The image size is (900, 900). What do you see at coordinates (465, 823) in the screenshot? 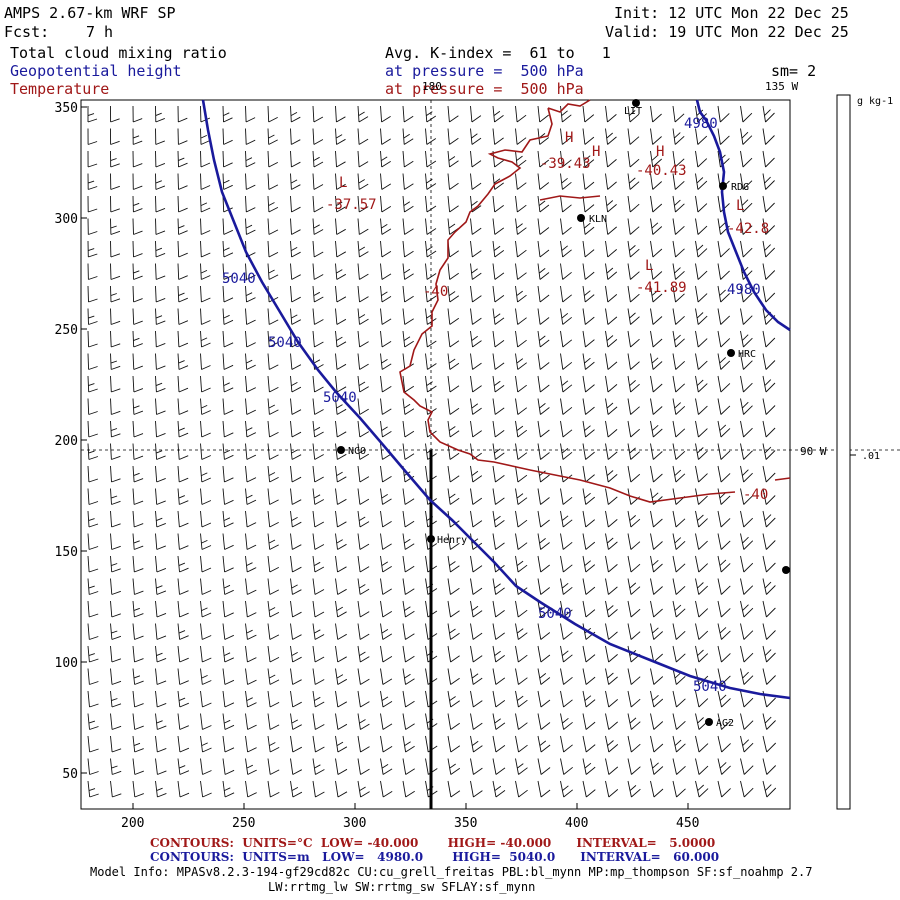
I see `x-tick-label: 350` at bounding box center [465, 823].